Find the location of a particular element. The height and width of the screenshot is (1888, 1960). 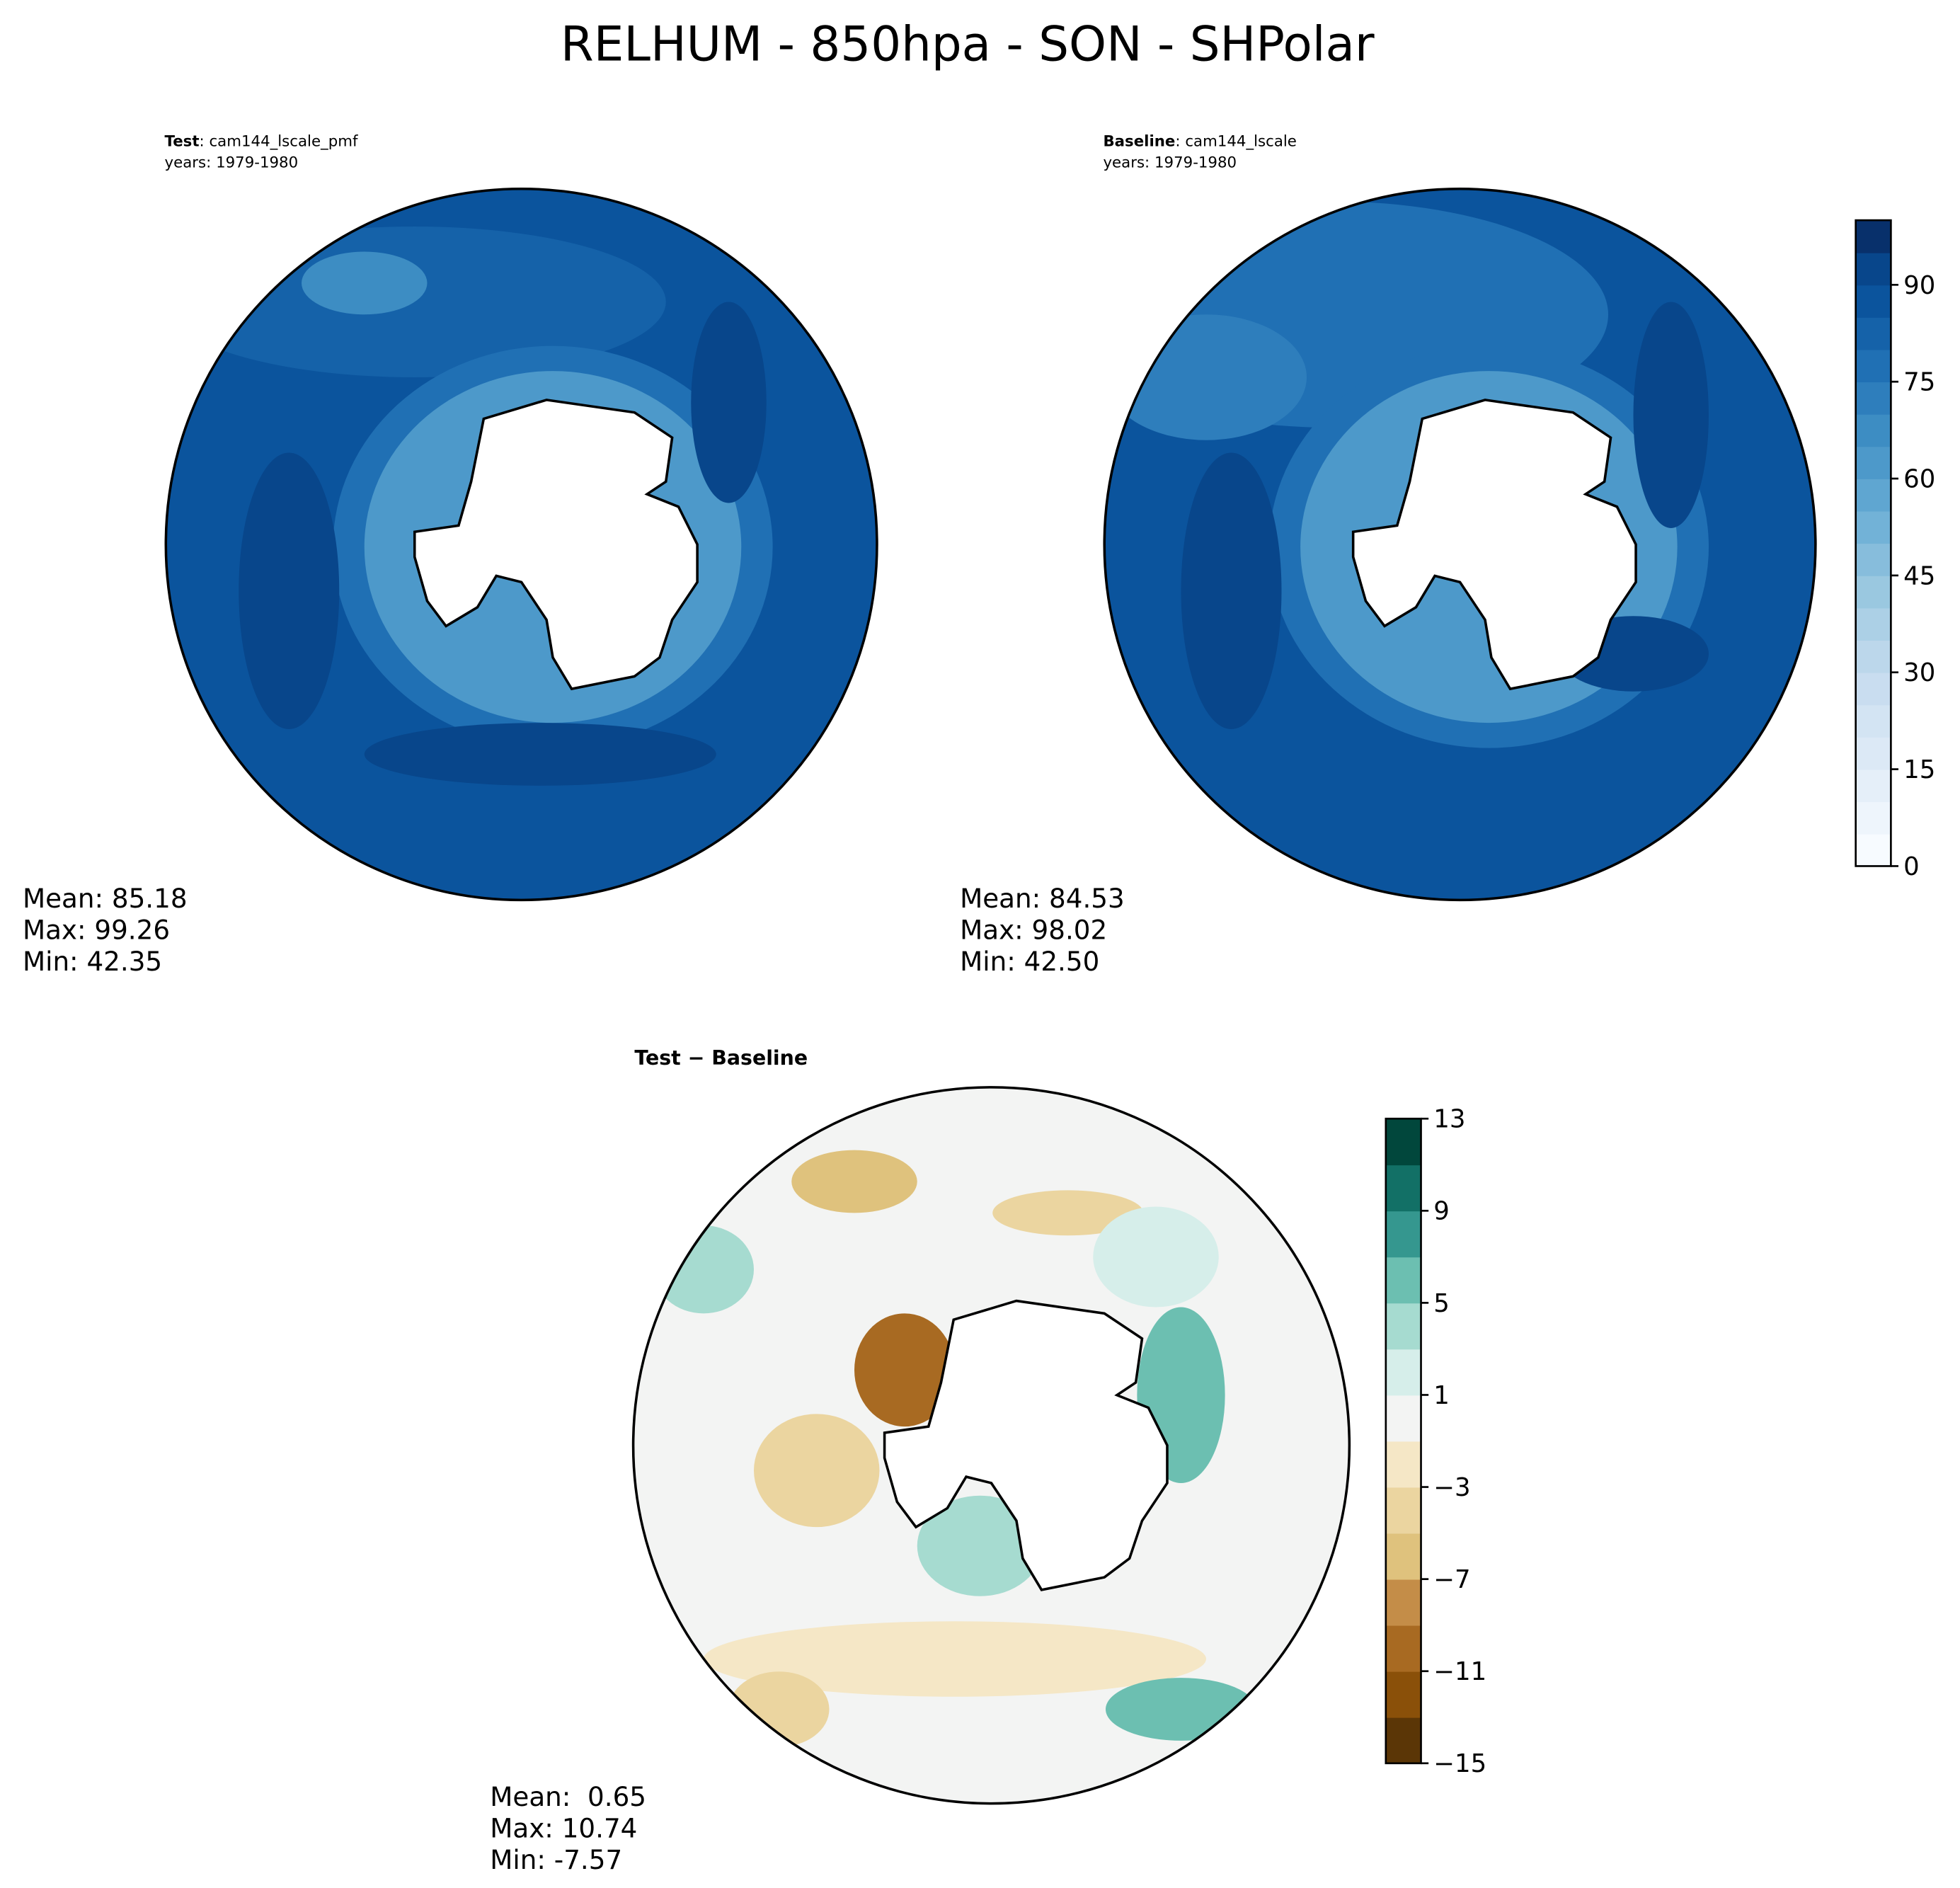

colorbar-tick-label: 5 is located at coordinates (1441, 1303).